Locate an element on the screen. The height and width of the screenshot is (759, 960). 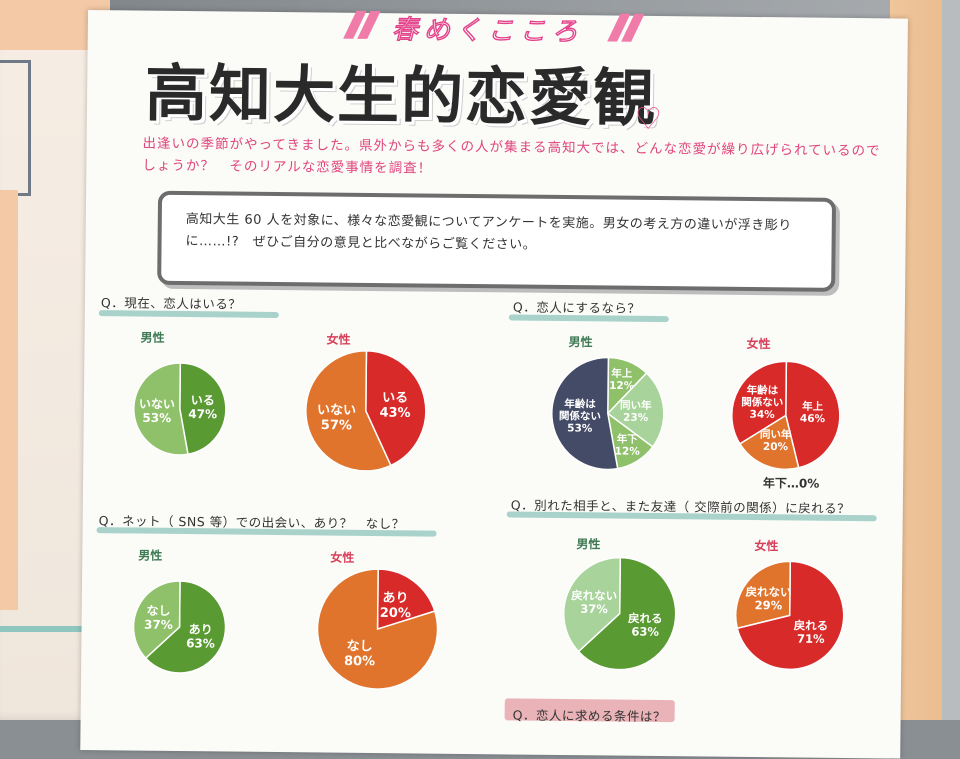
q2-male-slice-3-label: 年齢は関係ない53% is located at coordinates (580, 416).